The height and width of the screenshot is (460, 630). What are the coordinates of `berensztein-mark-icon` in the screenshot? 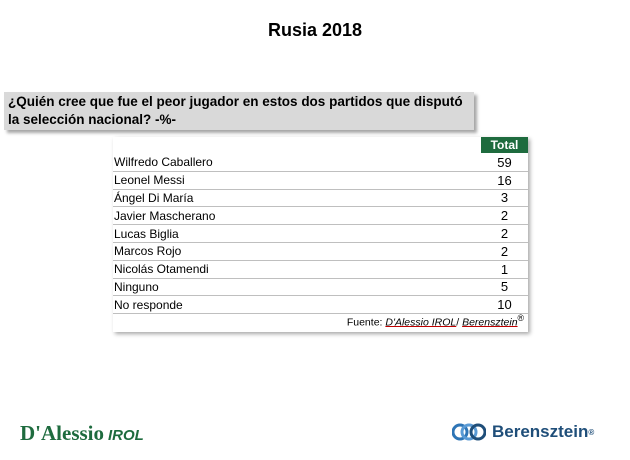 It's located at (469, 432).